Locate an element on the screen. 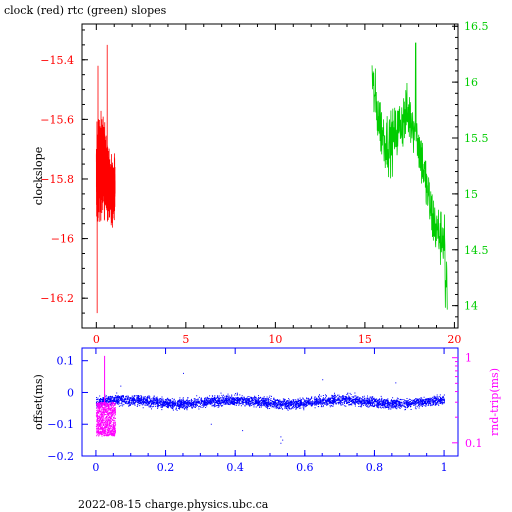 Image resolution: width=512 pixels, height=512 pixels. series-offset-points is located at coordinates (270, 408).